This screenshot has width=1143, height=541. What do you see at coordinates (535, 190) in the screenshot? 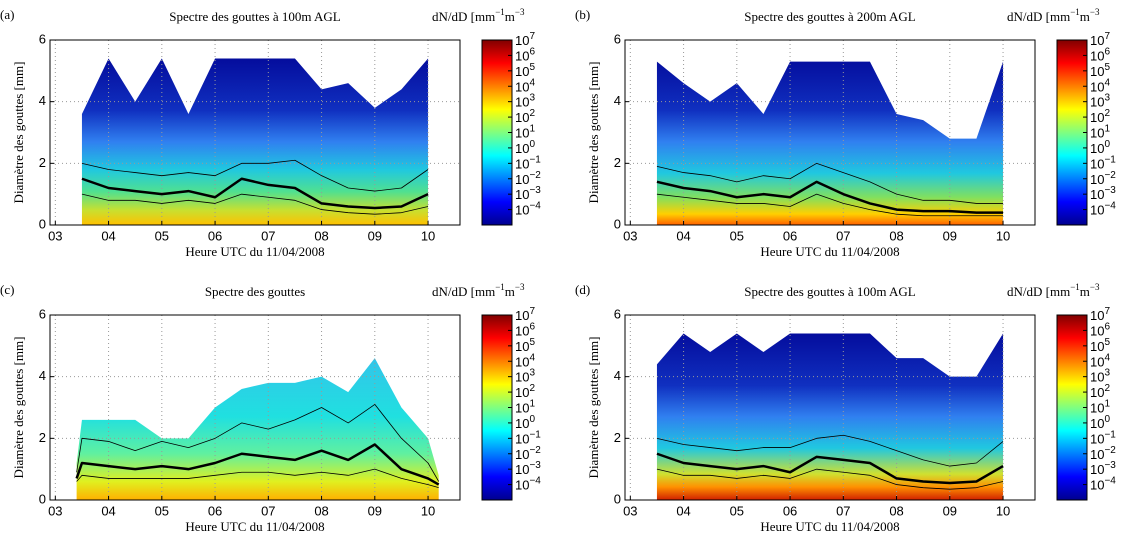
I see `colorbar-tick-exp: −3` at bounding box center [535, 190].